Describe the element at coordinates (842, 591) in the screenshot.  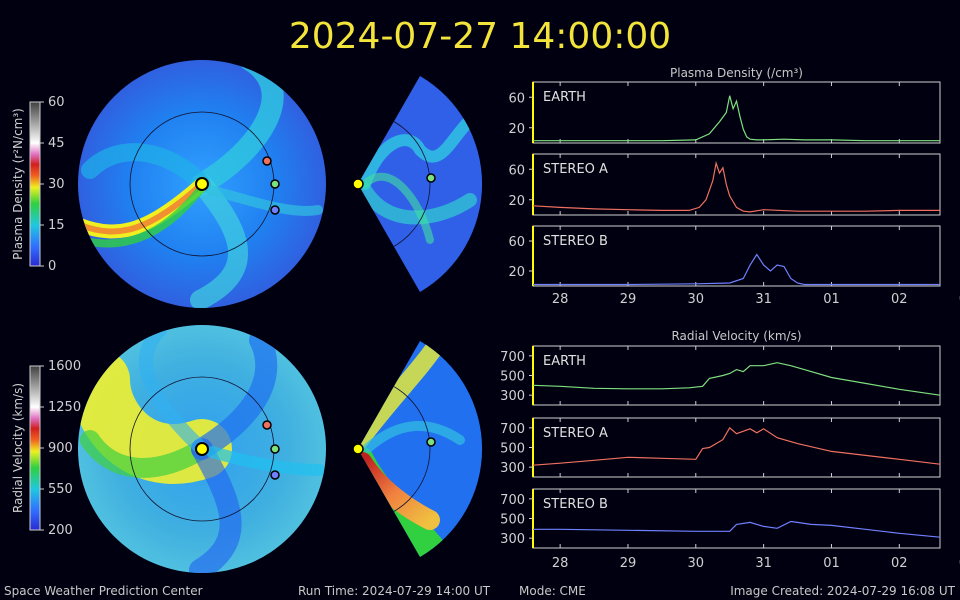
I see `footer-image-created: Image Created: 2024-07-29 16:08 UT` at that location.